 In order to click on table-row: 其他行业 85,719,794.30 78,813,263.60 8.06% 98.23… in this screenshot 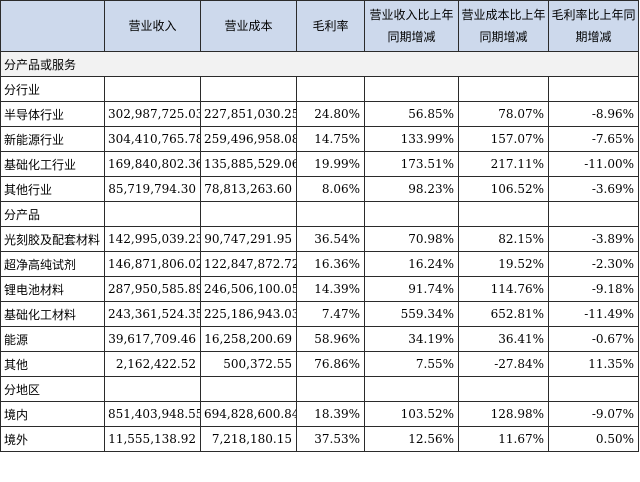, I will do `click(319, 189)`.